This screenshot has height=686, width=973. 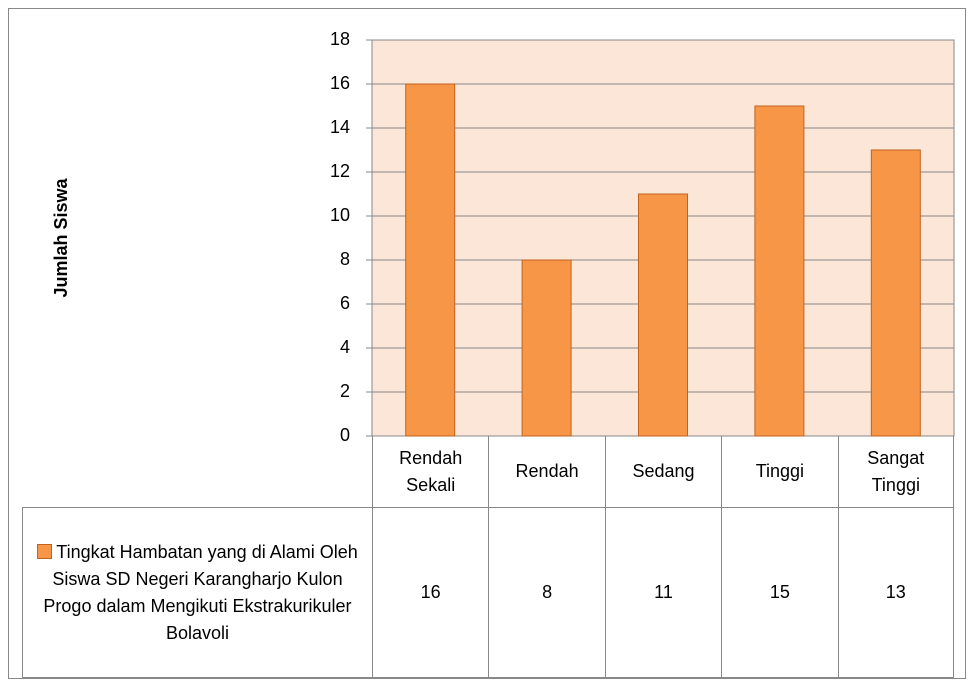 I want to click on y-tick-label: 8, so click(x=345, y=259).